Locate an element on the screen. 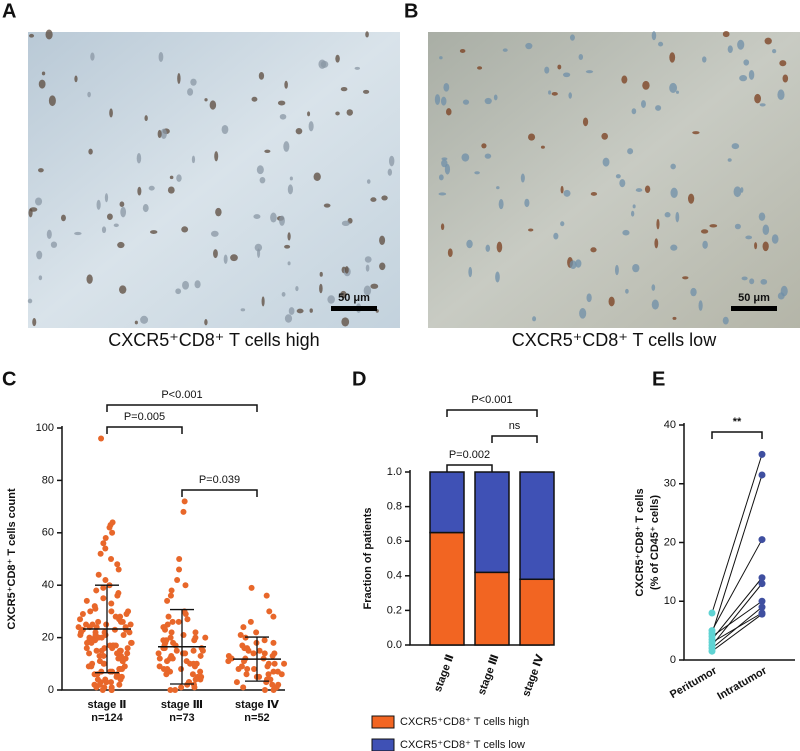  n-label: n=73 is located at coordinates (181, 718).